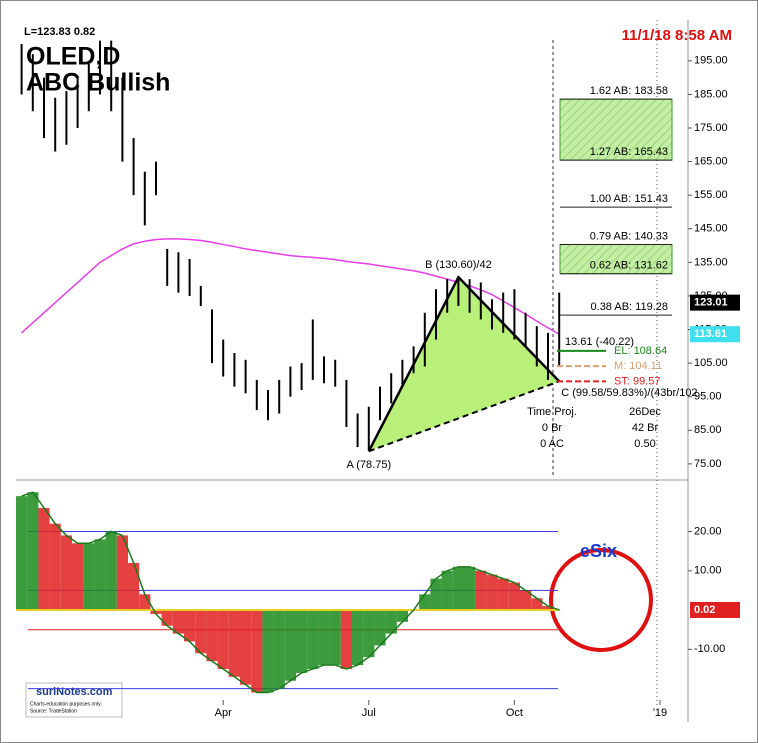  Describe the element at coordinates (711, 303) in the screenshot. I see `price-badge-label: 123.01` at that location.